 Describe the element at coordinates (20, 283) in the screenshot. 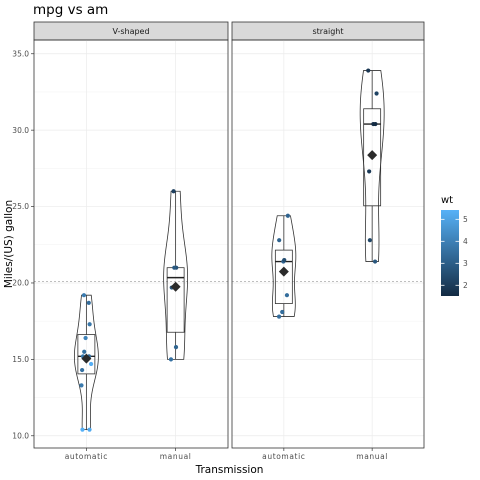

I see `y-tick-label: 20.0` at that location.